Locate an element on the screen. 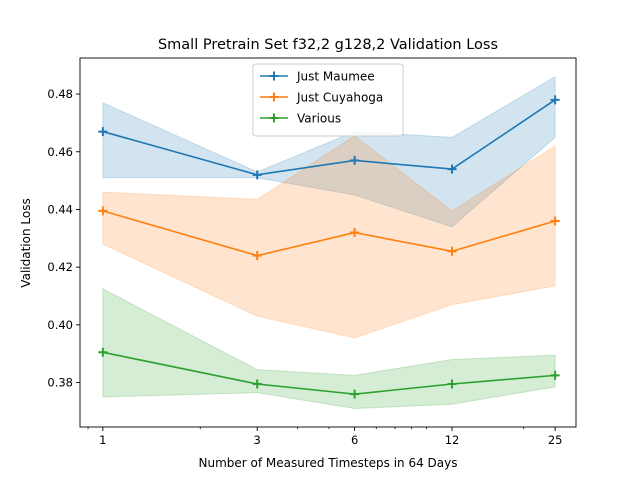 The height and width of the screenshot is (484, 640). y-axis-label: Validation Loss is located at coordinates (26, 242).